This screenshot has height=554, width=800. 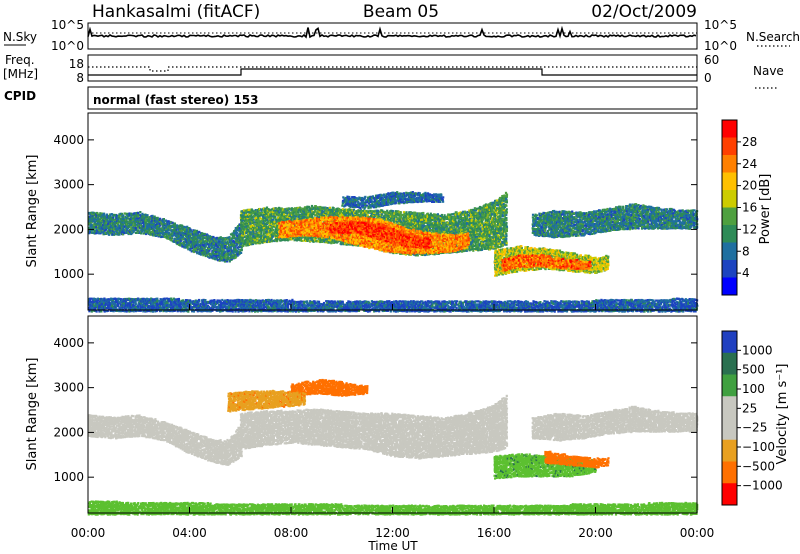 What do you see at coordinates (392, 98) in the screenshot?
I see `cpid-panel` at bounding box center [392, 98].